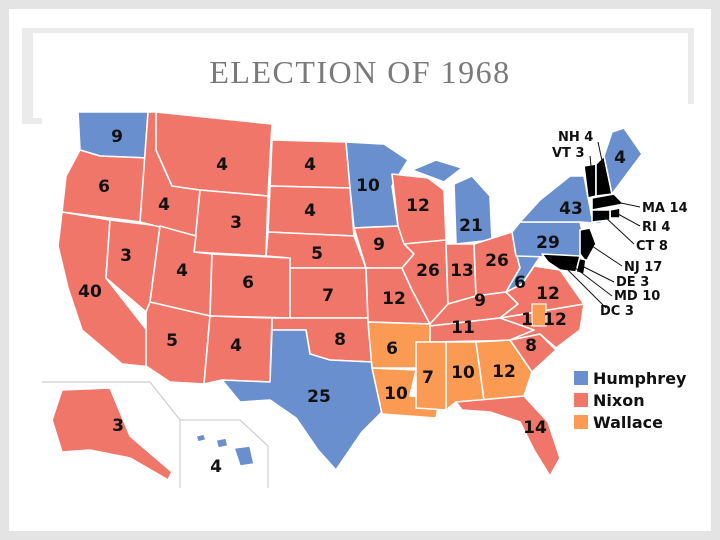 This screenshot has height=540, width=720. I want to click on state-MI, so click(473, 210).